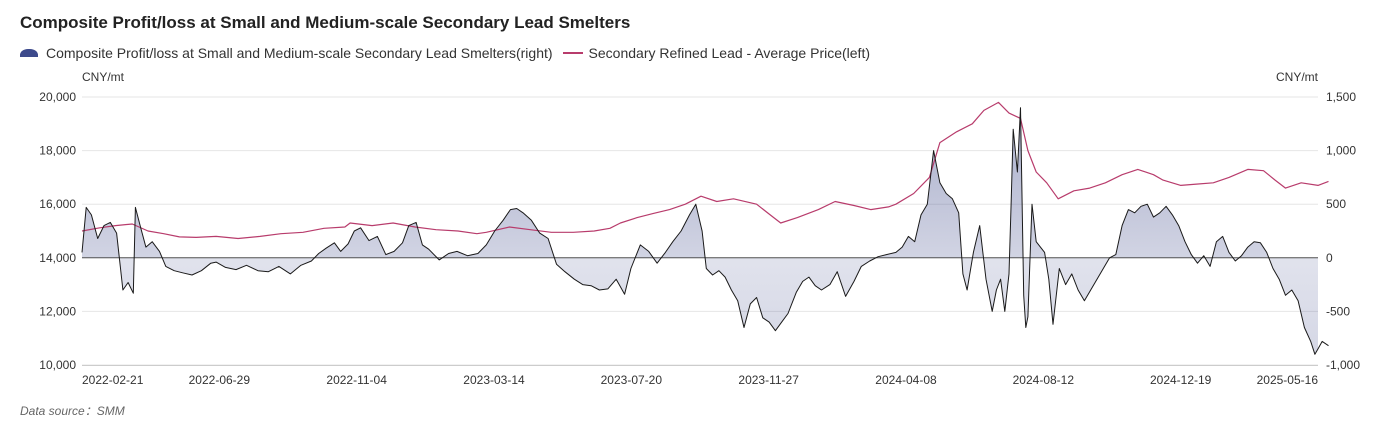 The width and height of the screenshot is (1394, 422). What do you see at coordinates (768, 380) in the screenshot?
I see `x-tick-label: 2023-11-27` at bounding box center [768, 380].